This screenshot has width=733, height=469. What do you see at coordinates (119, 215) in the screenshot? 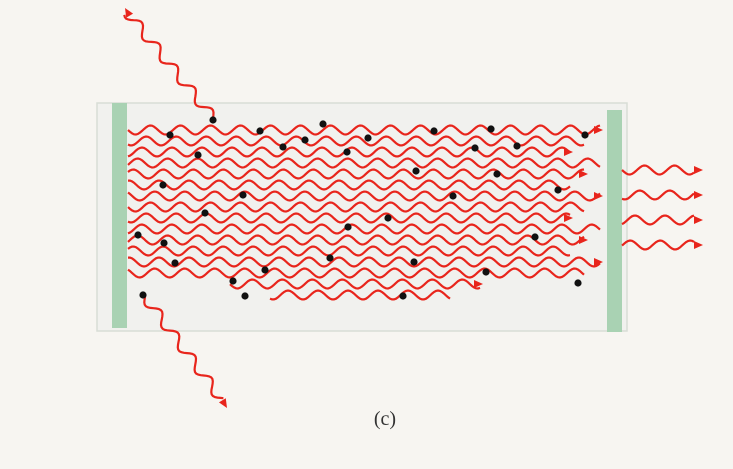
I see `left-mirror` at bounding box center [119, 215].